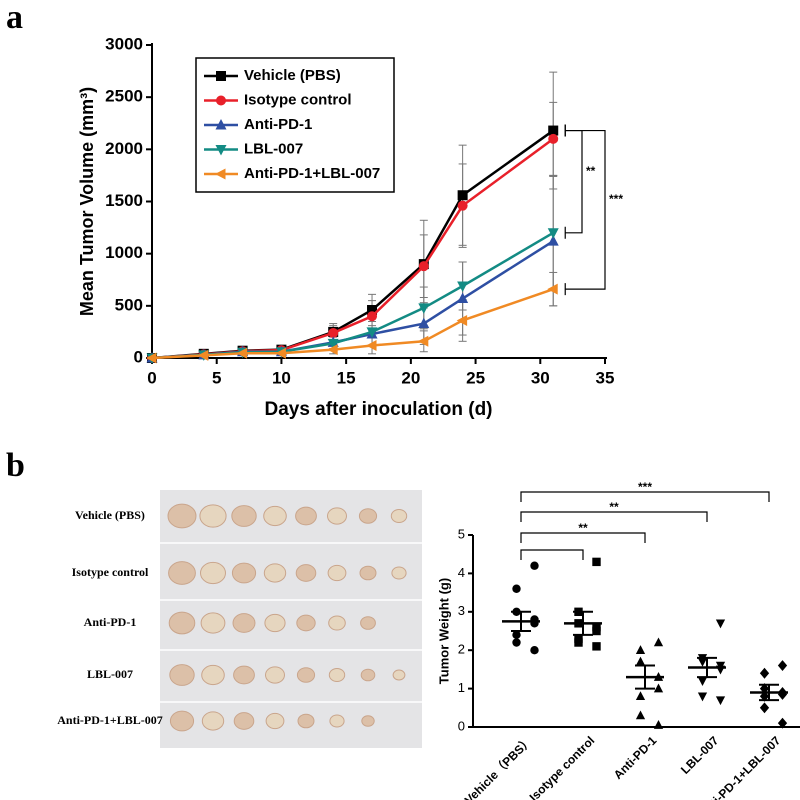 This screenshot has width=800, height=800. Describe the element at coordinates (410, 377) in the screenshot. I see `x-tick-label: 20` at that location.